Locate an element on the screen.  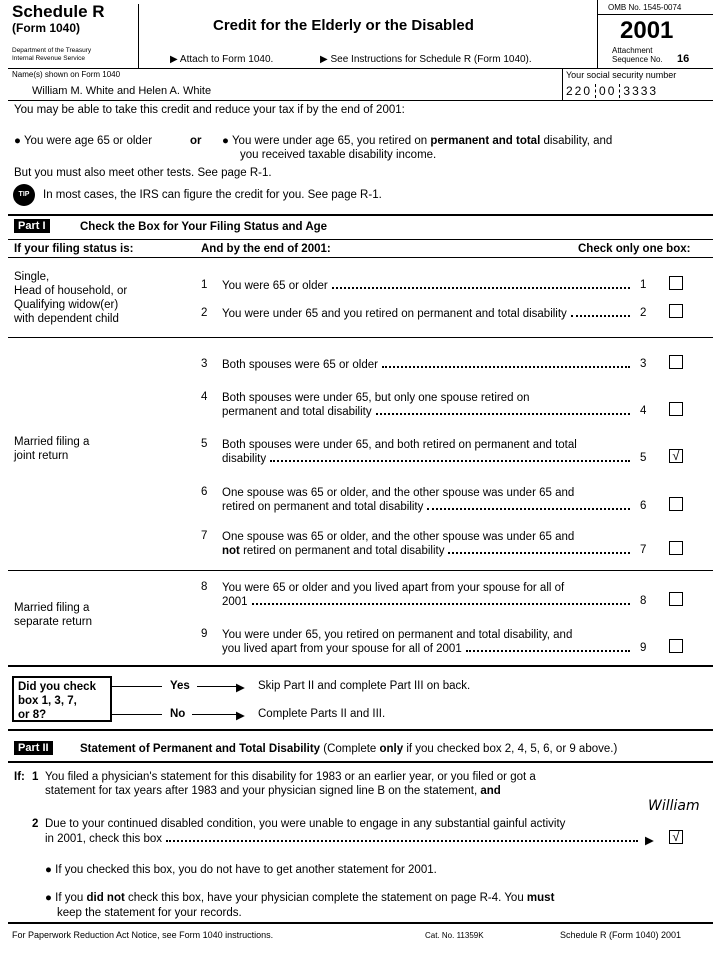
ssn-label: Your social security number is located at coordinates (621, 75).